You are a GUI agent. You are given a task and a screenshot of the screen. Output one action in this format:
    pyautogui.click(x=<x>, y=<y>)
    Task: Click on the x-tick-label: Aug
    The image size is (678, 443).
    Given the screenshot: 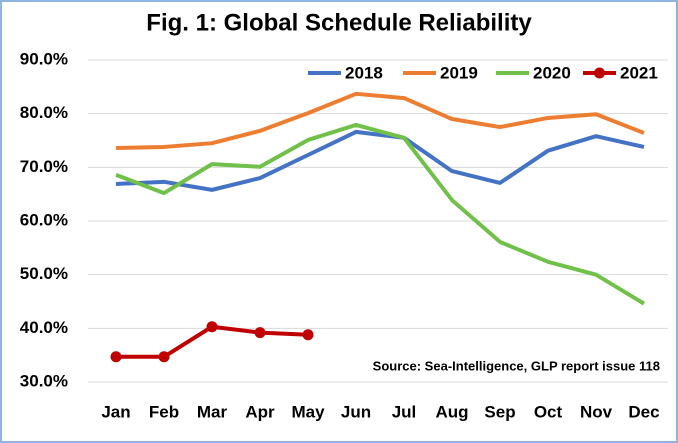 What is the action you would take?
    pyautogui.click(x=451, y=411)
    